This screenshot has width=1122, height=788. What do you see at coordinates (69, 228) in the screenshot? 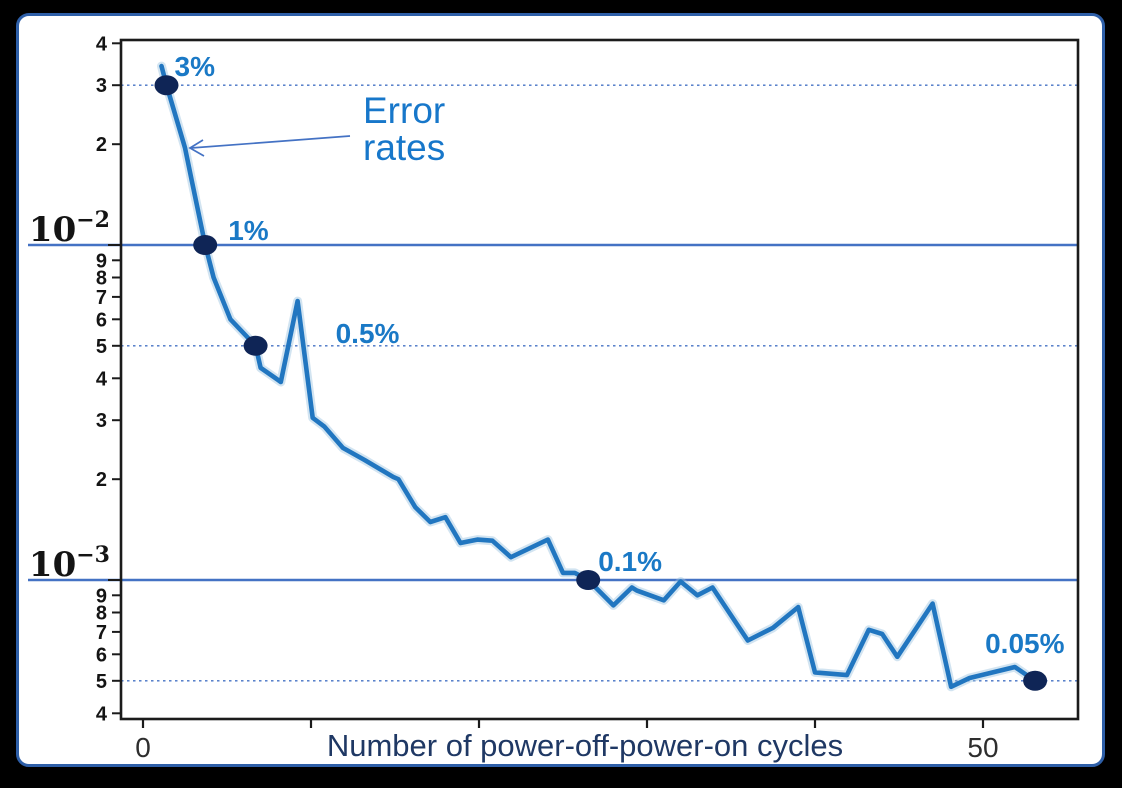
I see `y-axis-decade-label: 10−2` at bounding box center [69, 228].